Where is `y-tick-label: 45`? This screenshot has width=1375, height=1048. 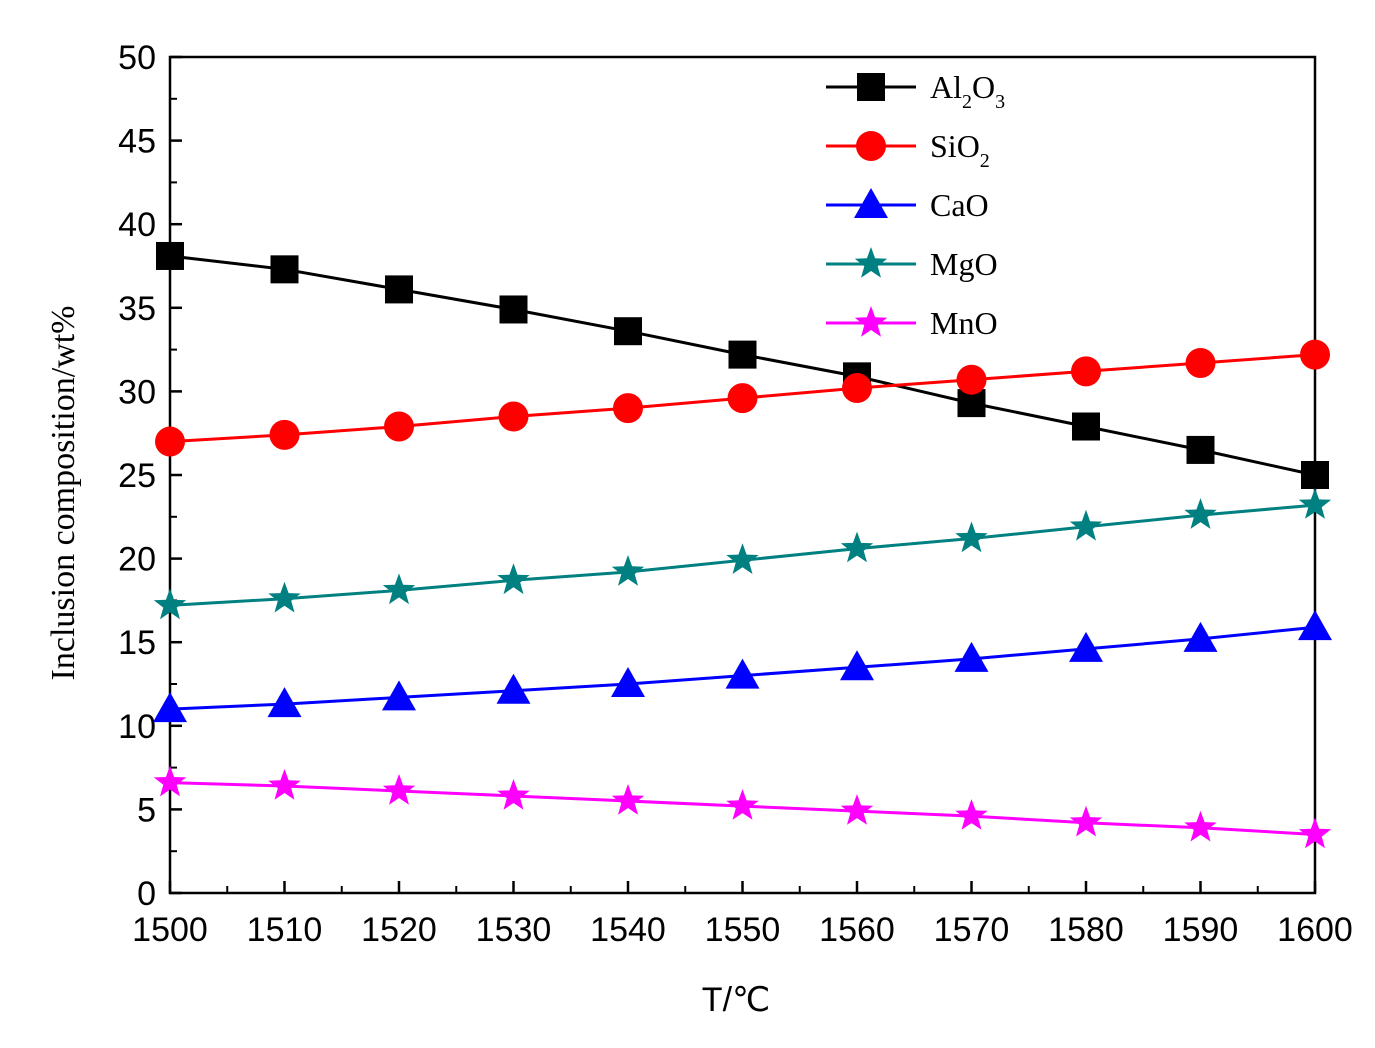 y-tick-label: 45 is located at coordinates (137, 142).